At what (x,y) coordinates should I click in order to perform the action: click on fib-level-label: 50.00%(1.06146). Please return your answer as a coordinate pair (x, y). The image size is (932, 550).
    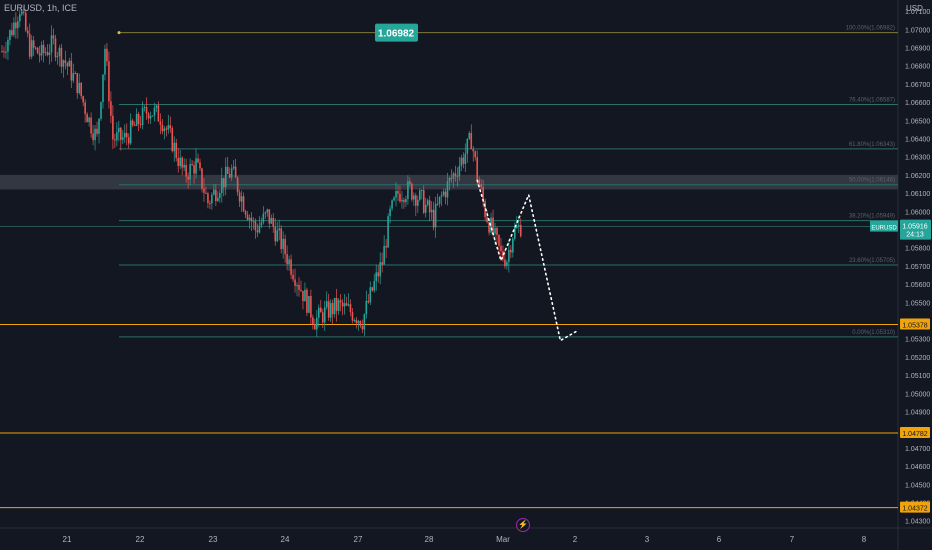
    Looking at the image, I should click on (872, 181).